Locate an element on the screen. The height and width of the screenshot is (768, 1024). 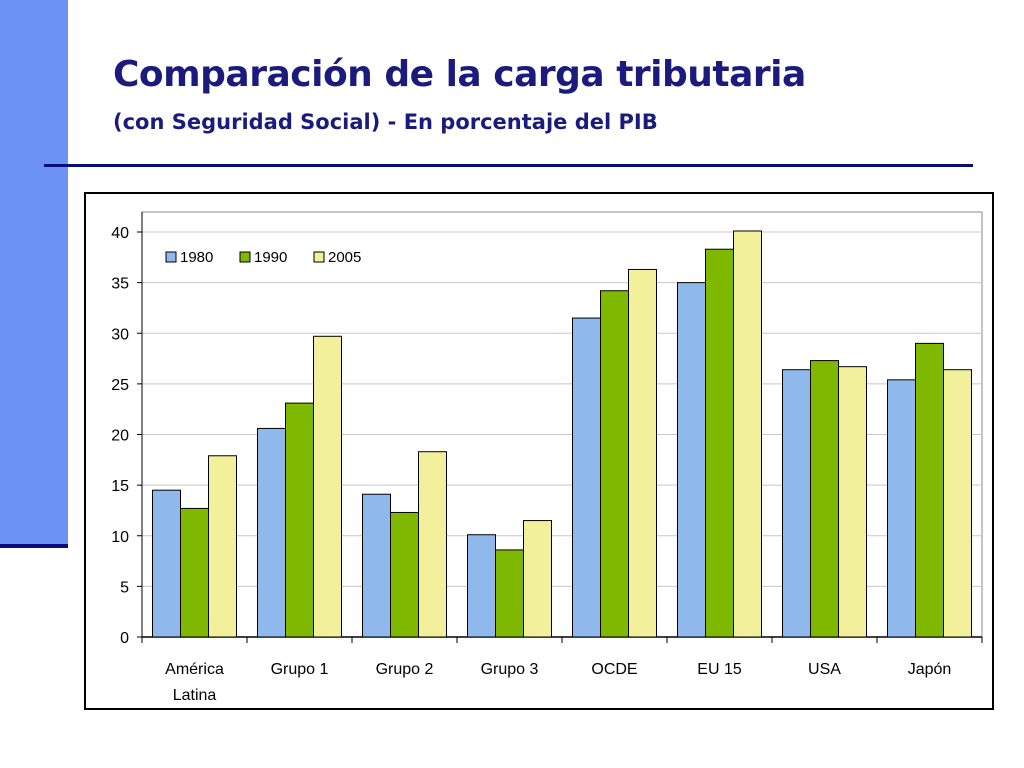
title-divider is located at coordinates (508, 165).